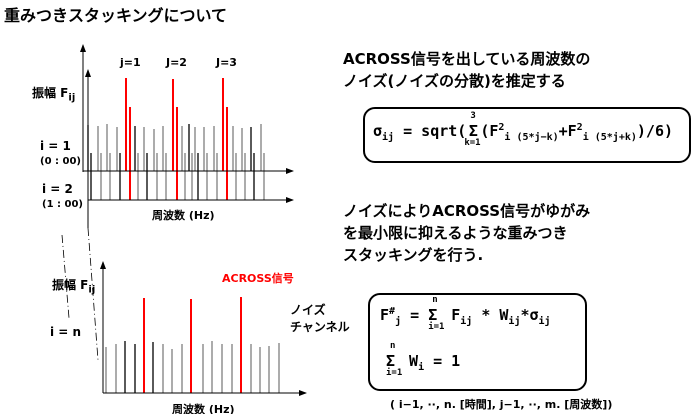 The width and height of the screenshot is (698, 414). Describe the element at coordinates (203, 408) in the screenshot. I see `bottom-x-label: 周波数 (Hz)` at that location.